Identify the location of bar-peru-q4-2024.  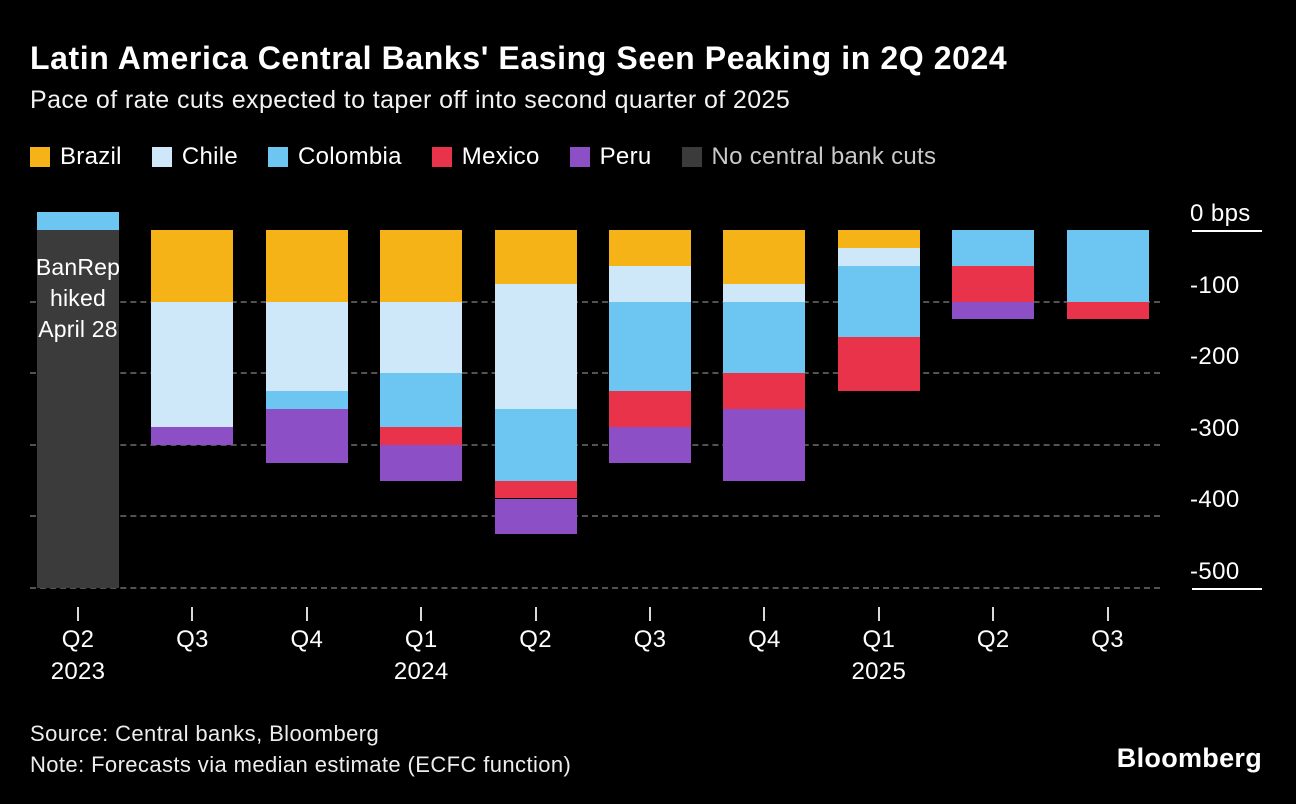
(764, 445).